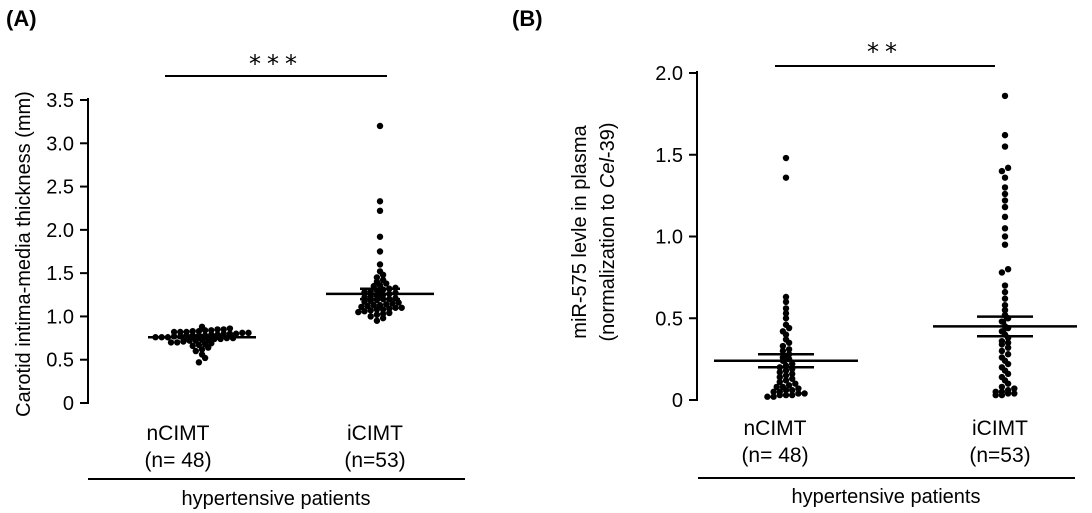 This screenshot has width=1092, height=513. I want to click on panel-b-label: (B), so click(527, 18).